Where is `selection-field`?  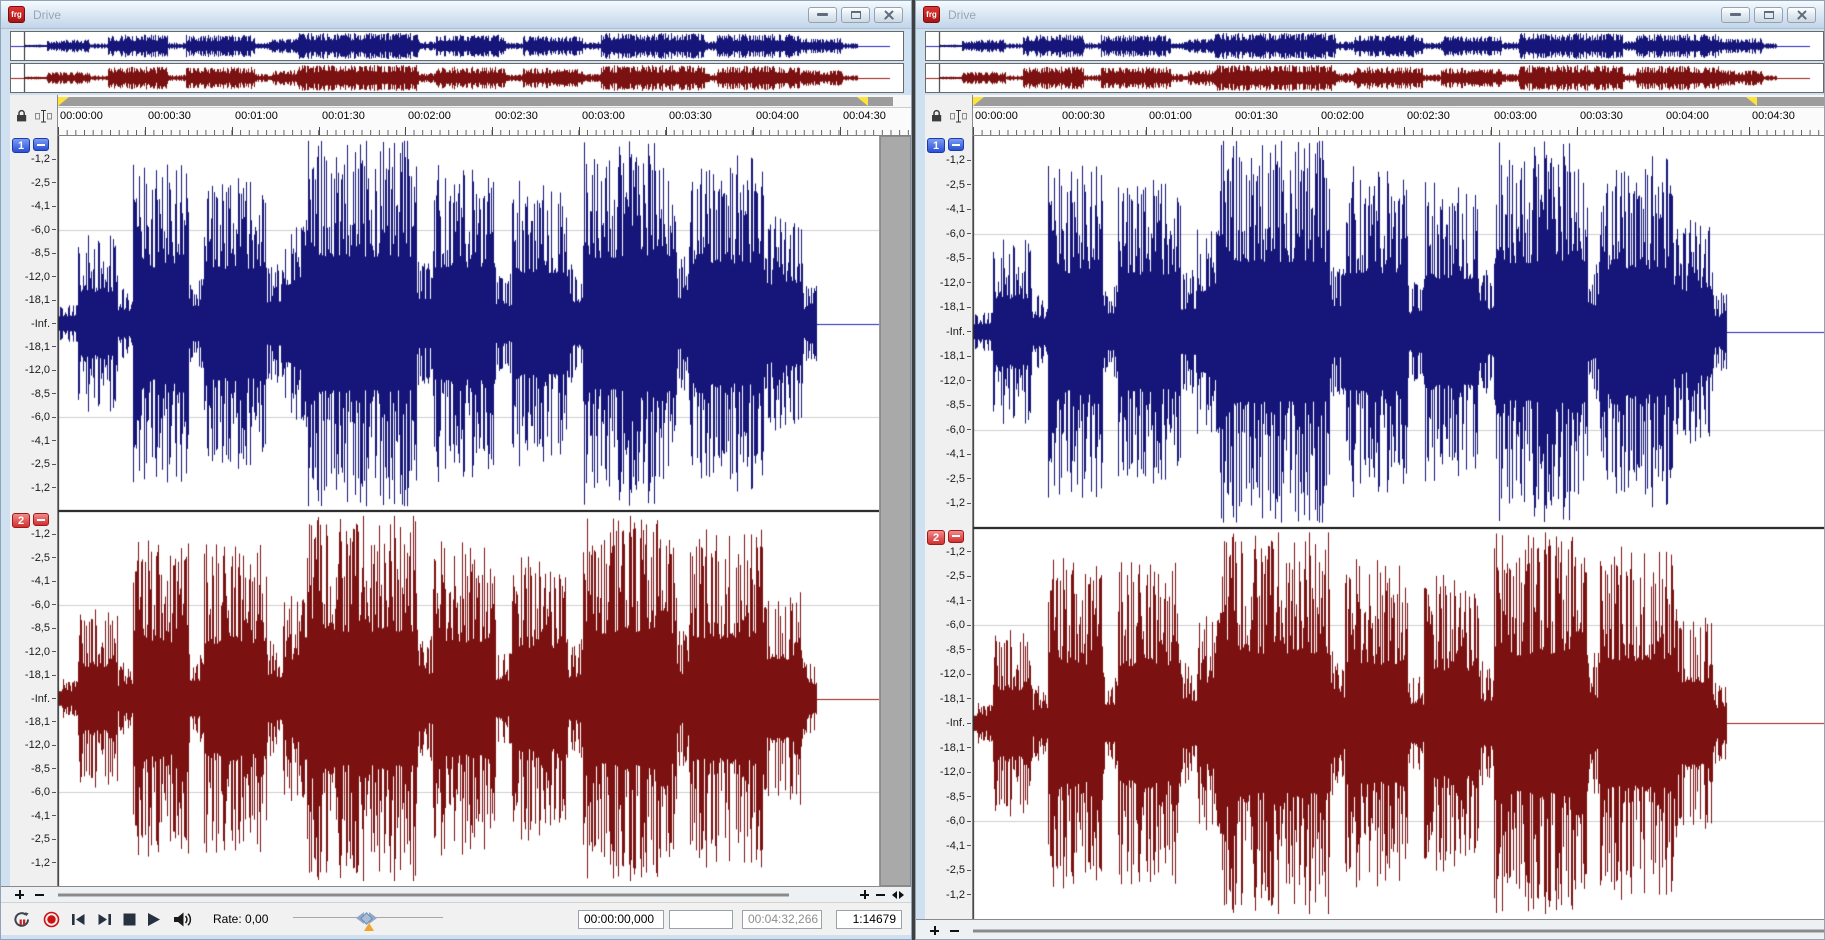 selection-field is located at coordinates (701, 919).